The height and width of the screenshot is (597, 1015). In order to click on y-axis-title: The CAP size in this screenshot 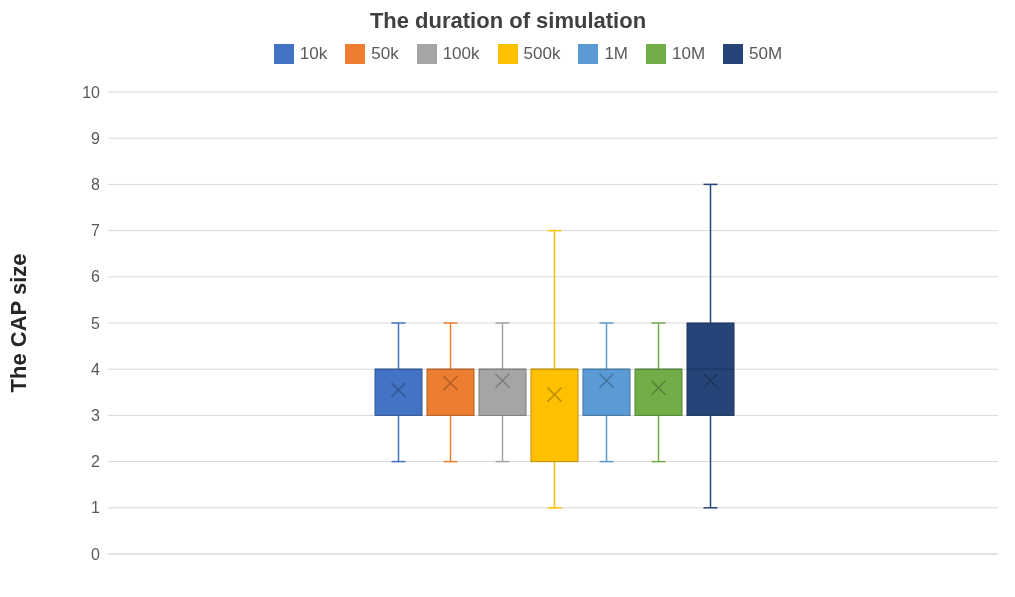, I will do `click(18, 323)`.